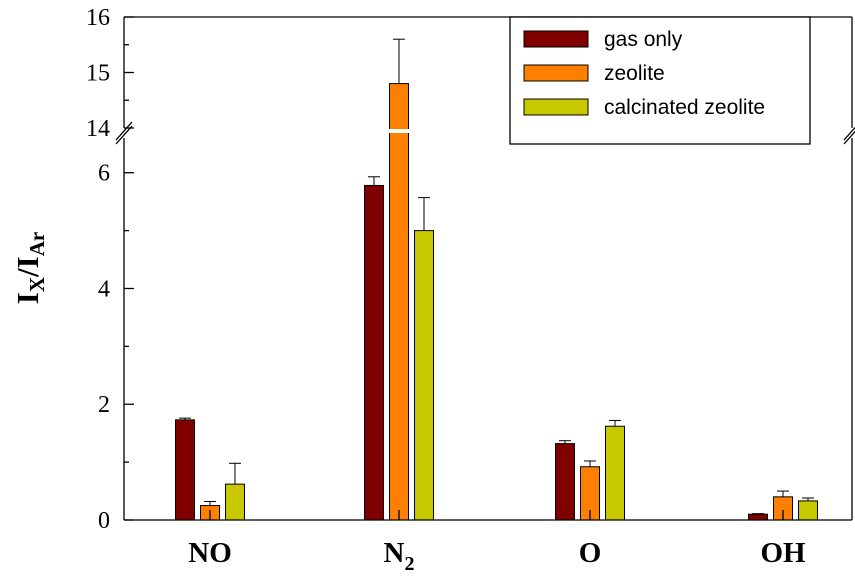 This screenshot has width=855, height=577. I want to click on y-tick-label: 14, so click(98, 129).